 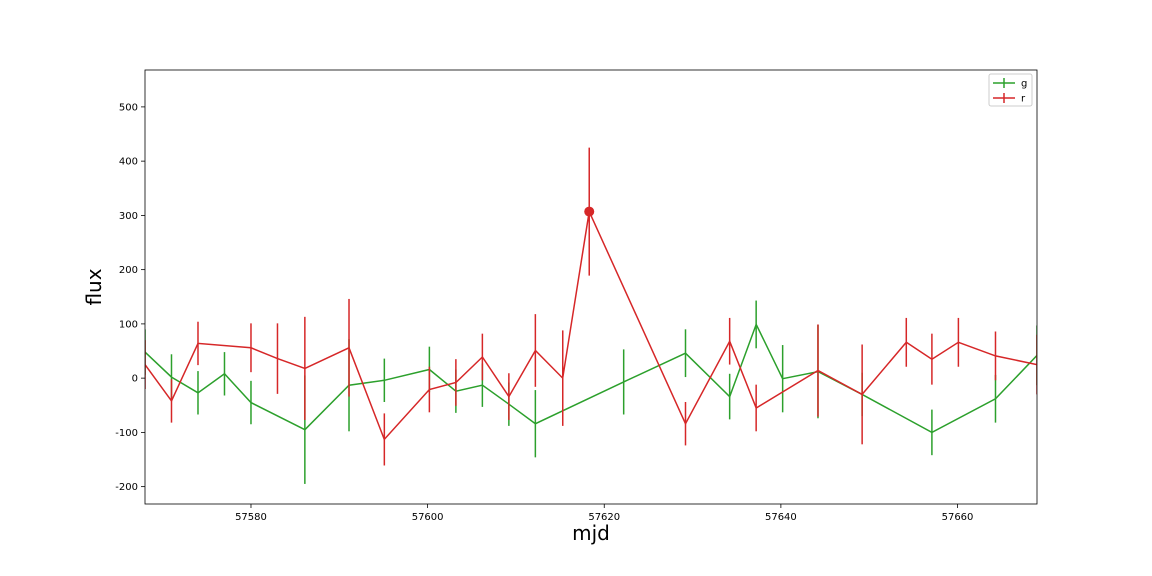 What do you see at coordinates (589, 211) in the screenshot?
I see `highlight-point-r` at bounding box center [589, 211].